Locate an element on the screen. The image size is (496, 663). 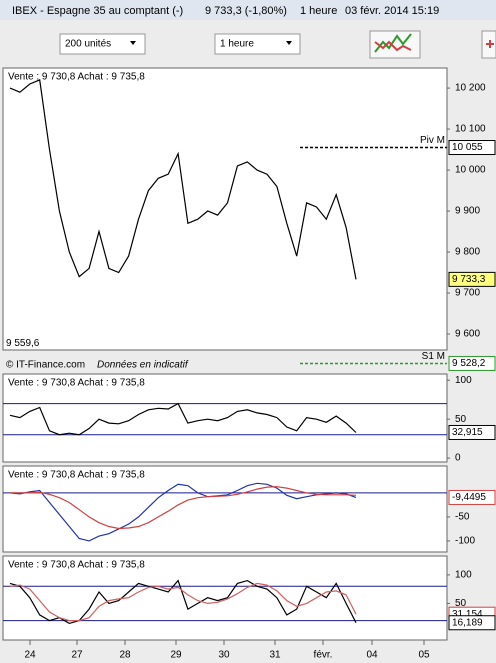
add-button is located at coordinates (488, 44).